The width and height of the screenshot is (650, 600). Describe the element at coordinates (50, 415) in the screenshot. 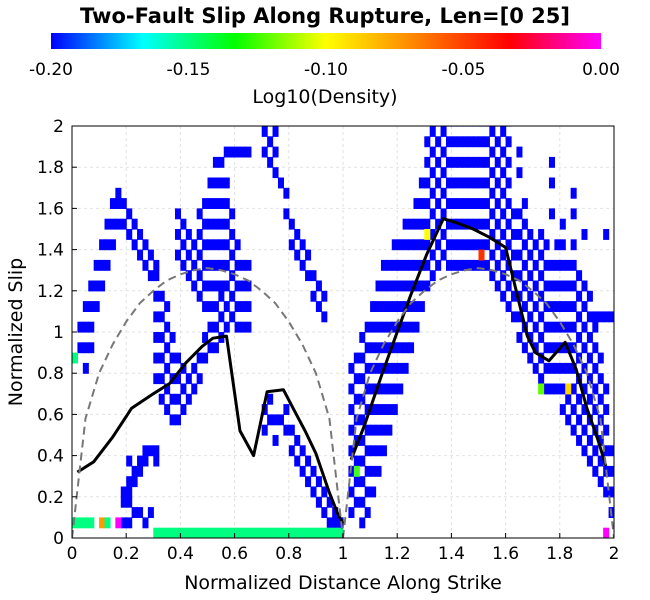

I see `y-tick-label: 0.6` at that location.